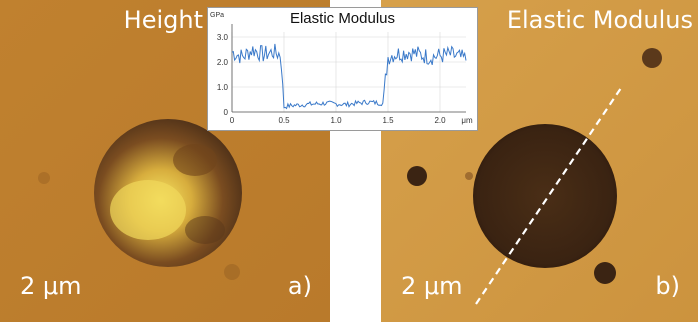 The image size is (698, 322). I want to click on x-tick-label: 1.5, so click(388, 120).